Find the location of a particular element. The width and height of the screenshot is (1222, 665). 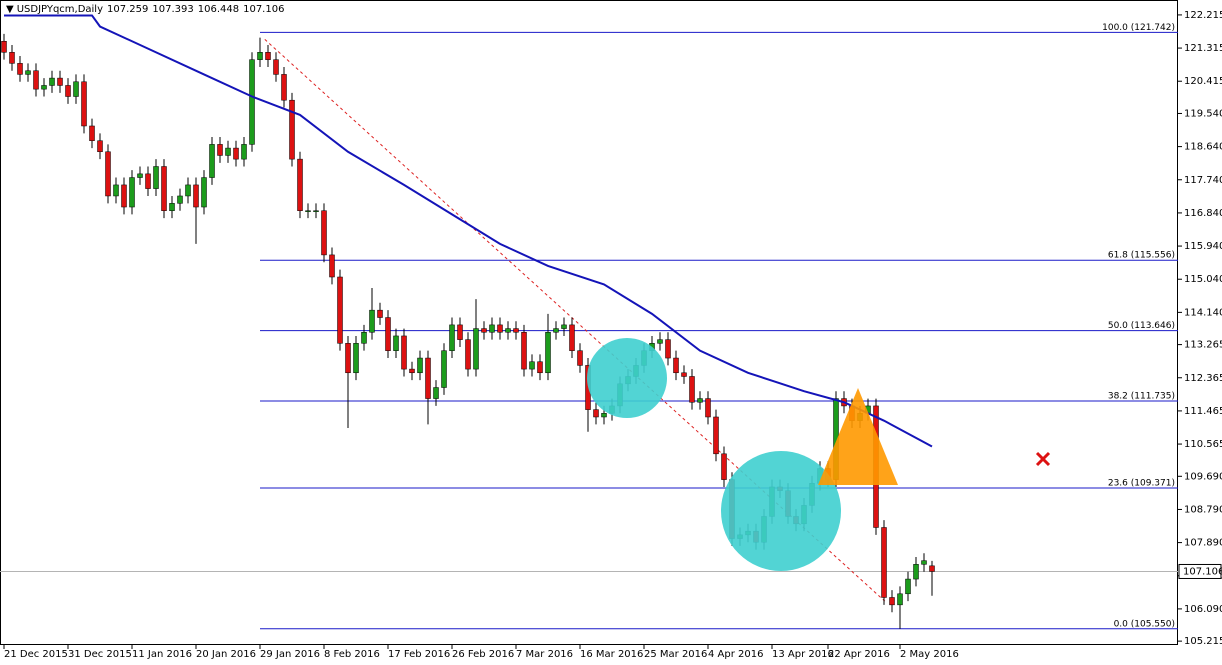

fib-label: 61.8 (115.556) is located at coordinates (1141, 256).